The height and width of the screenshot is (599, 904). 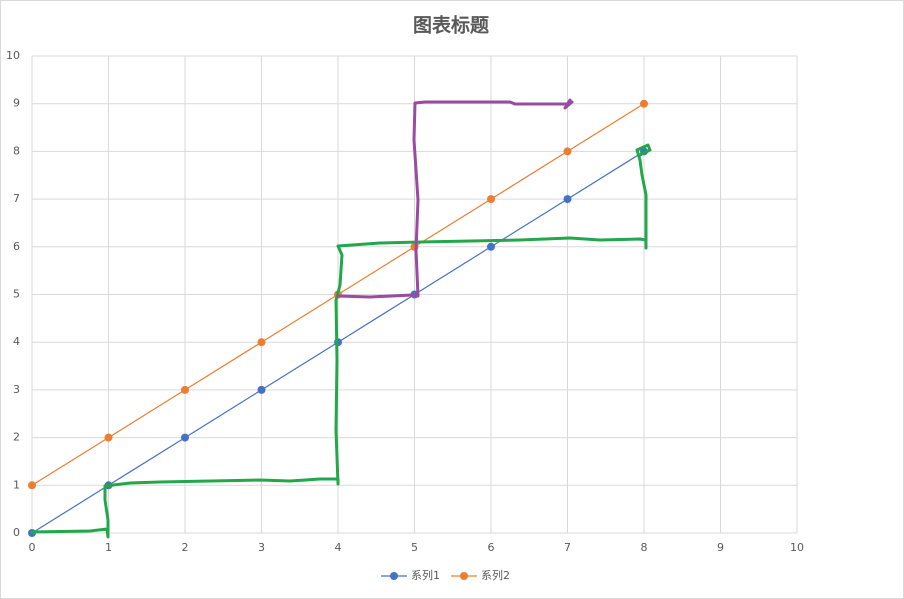 What do you see at coordinates (414, 547) in the screenshot?
I see `x-tick-label: 5` at bounding box center [414, 547].